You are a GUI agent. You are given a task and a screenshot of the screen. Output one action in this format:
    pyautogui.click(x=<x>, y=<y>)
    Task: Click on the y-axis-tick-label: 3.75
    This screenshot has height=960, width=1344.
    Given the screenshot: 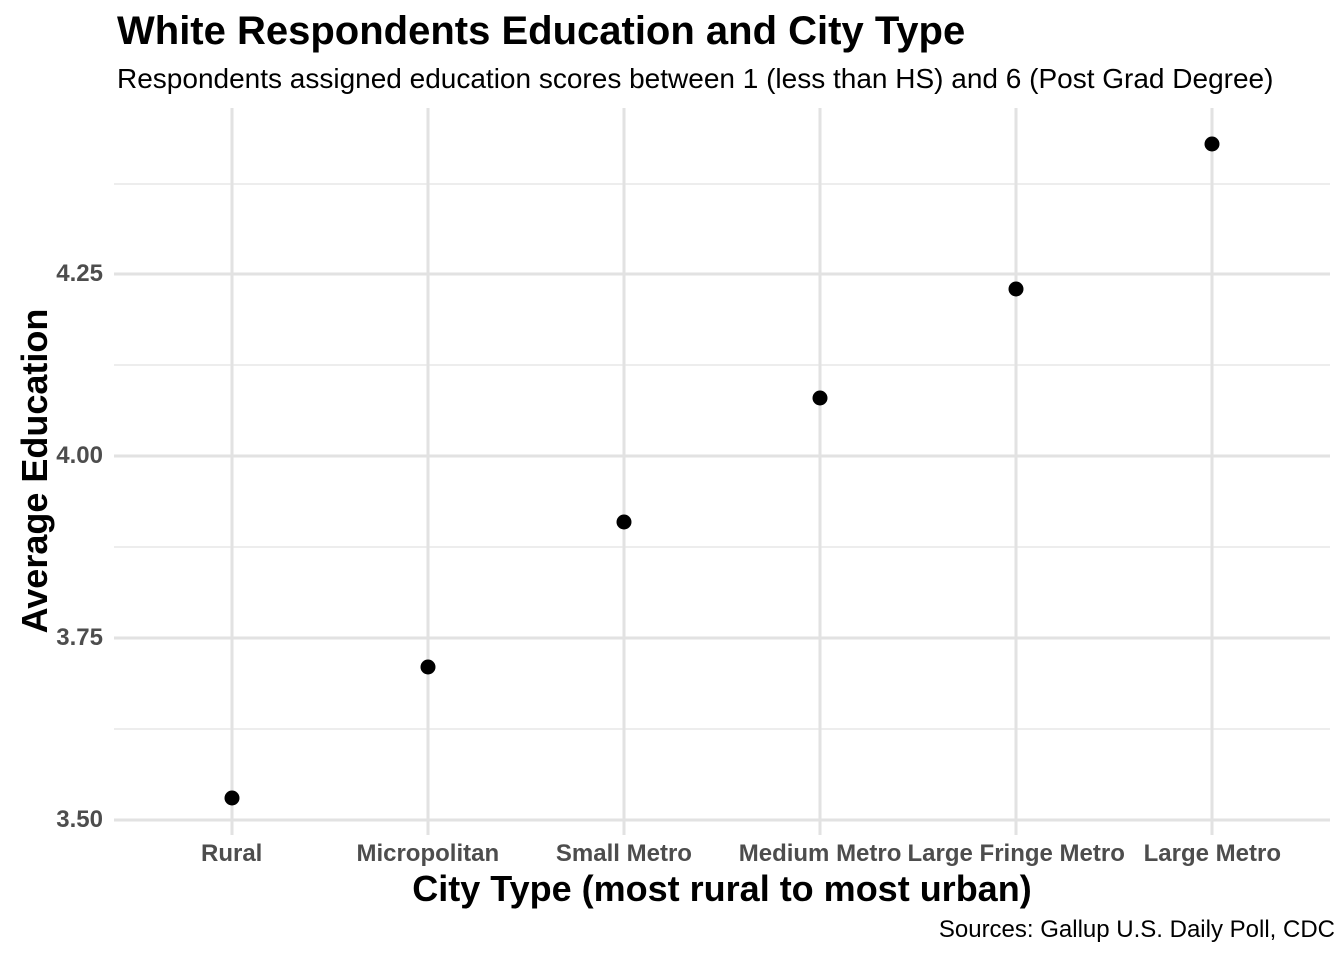 What is the action you would take?
    pyautogui.click(x=79, y=637)
    